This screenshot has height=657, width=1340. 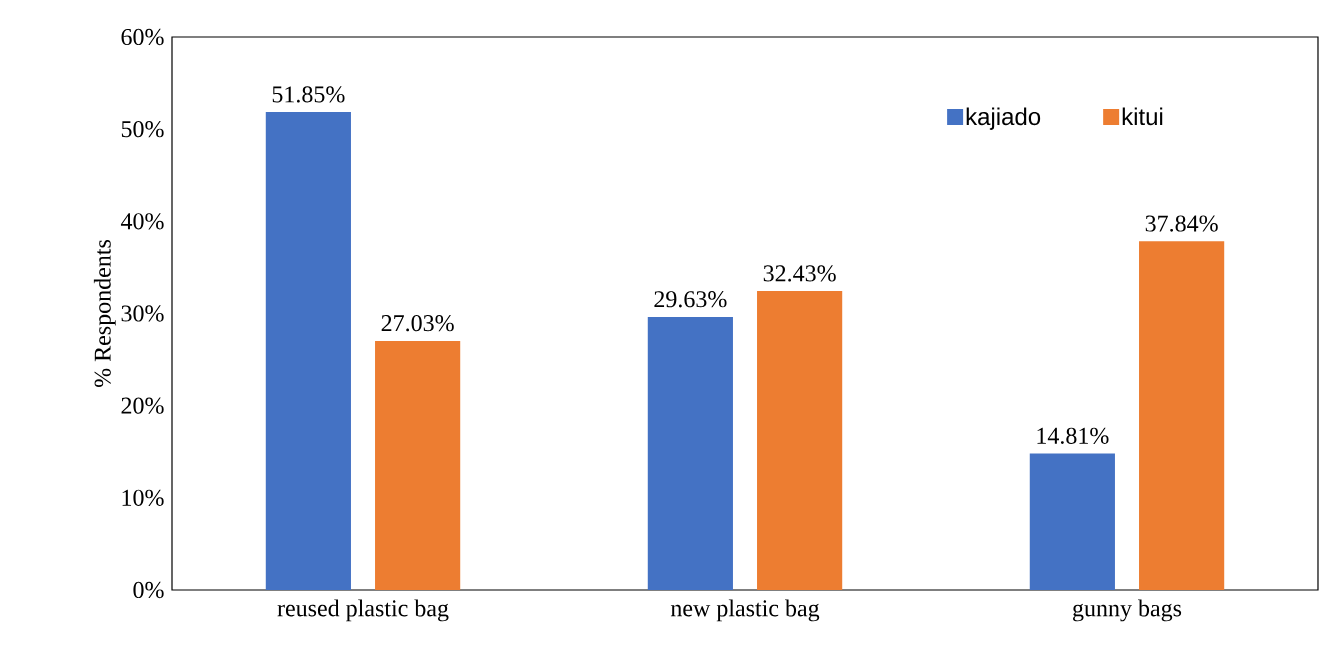 I want to click on legend-label: kitui, so click(x=1142, y=116).